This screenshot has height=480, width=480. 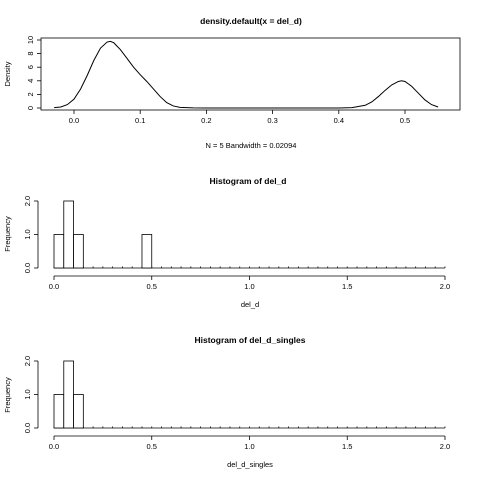 What do you see at coordinates (30, 54) in the screenshot?
I see `density-y-tick-label: 8` at bounding box center [30, 54].